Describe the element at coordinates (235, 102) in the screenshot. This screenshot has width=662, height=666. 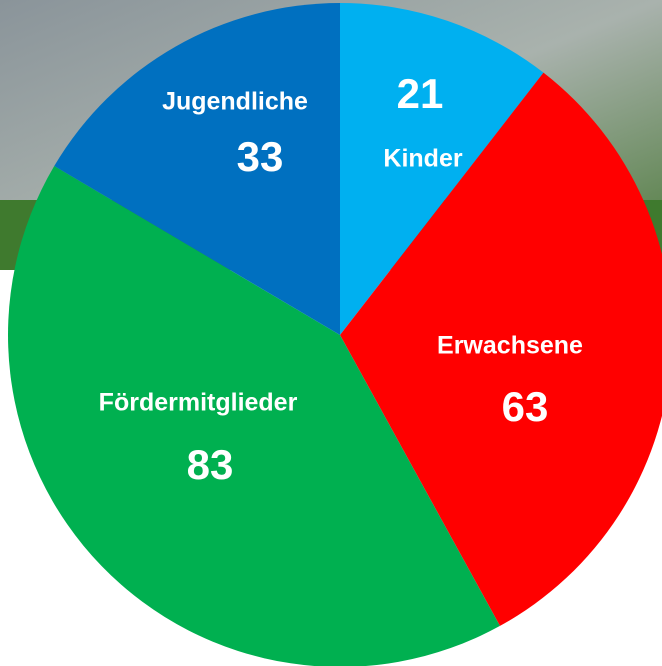
I see `slice-label: Jugendliche` at that location.